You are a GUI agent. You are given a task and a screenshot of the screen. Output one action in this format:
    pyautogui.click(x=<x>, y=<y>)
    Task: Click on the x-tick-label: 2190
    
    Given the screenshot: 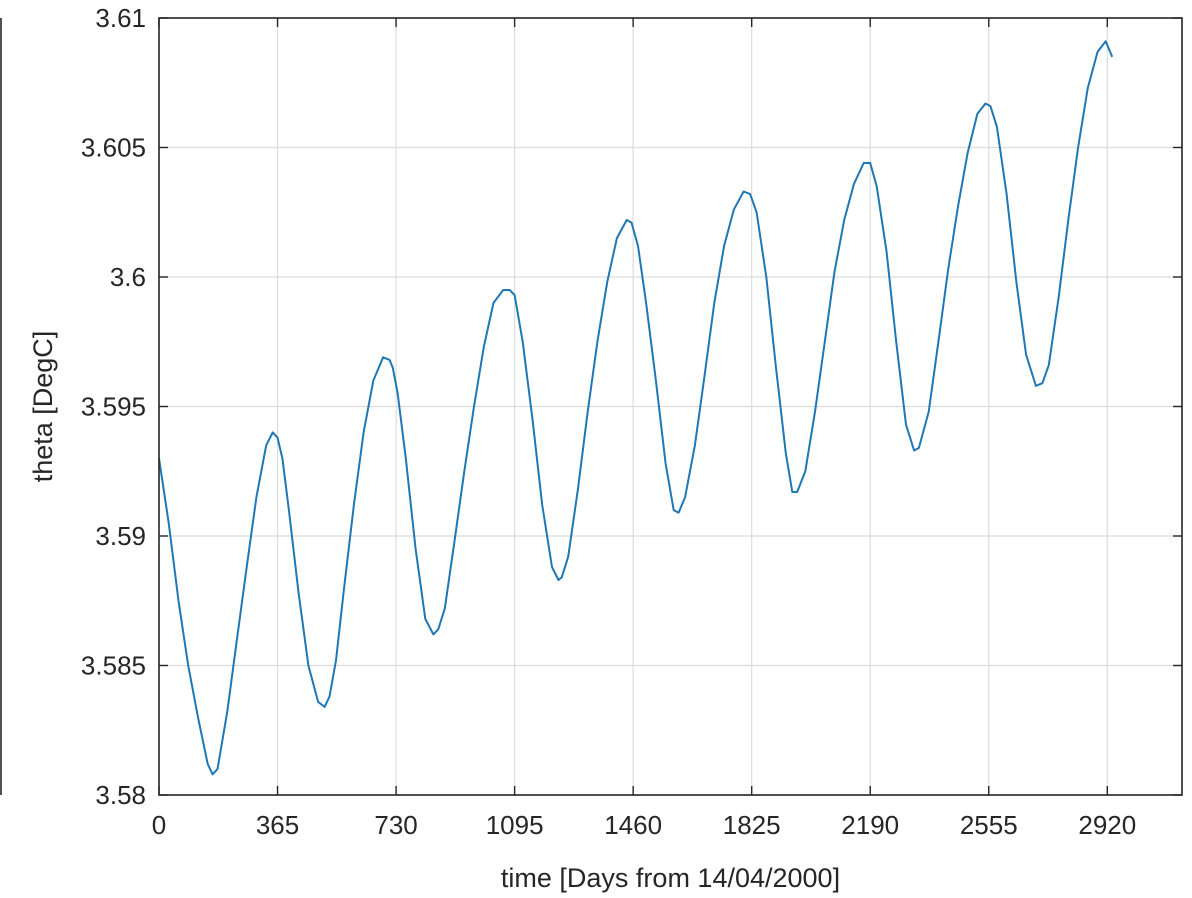 What is the action you would take?
    pyautogui.click(x=870, y=825)
    